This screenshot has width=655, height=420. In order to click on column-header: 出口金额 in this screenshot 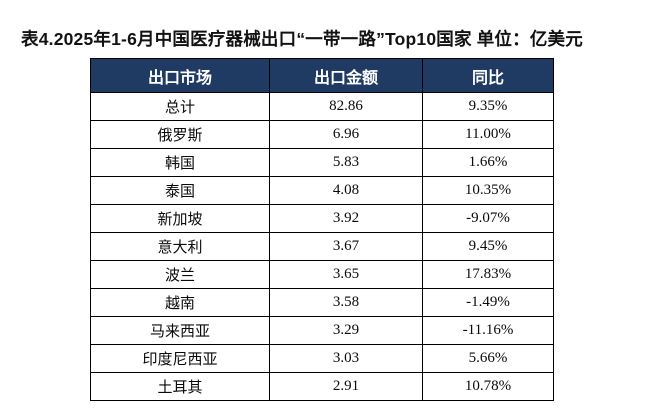, I will do `click(346, 75)`.